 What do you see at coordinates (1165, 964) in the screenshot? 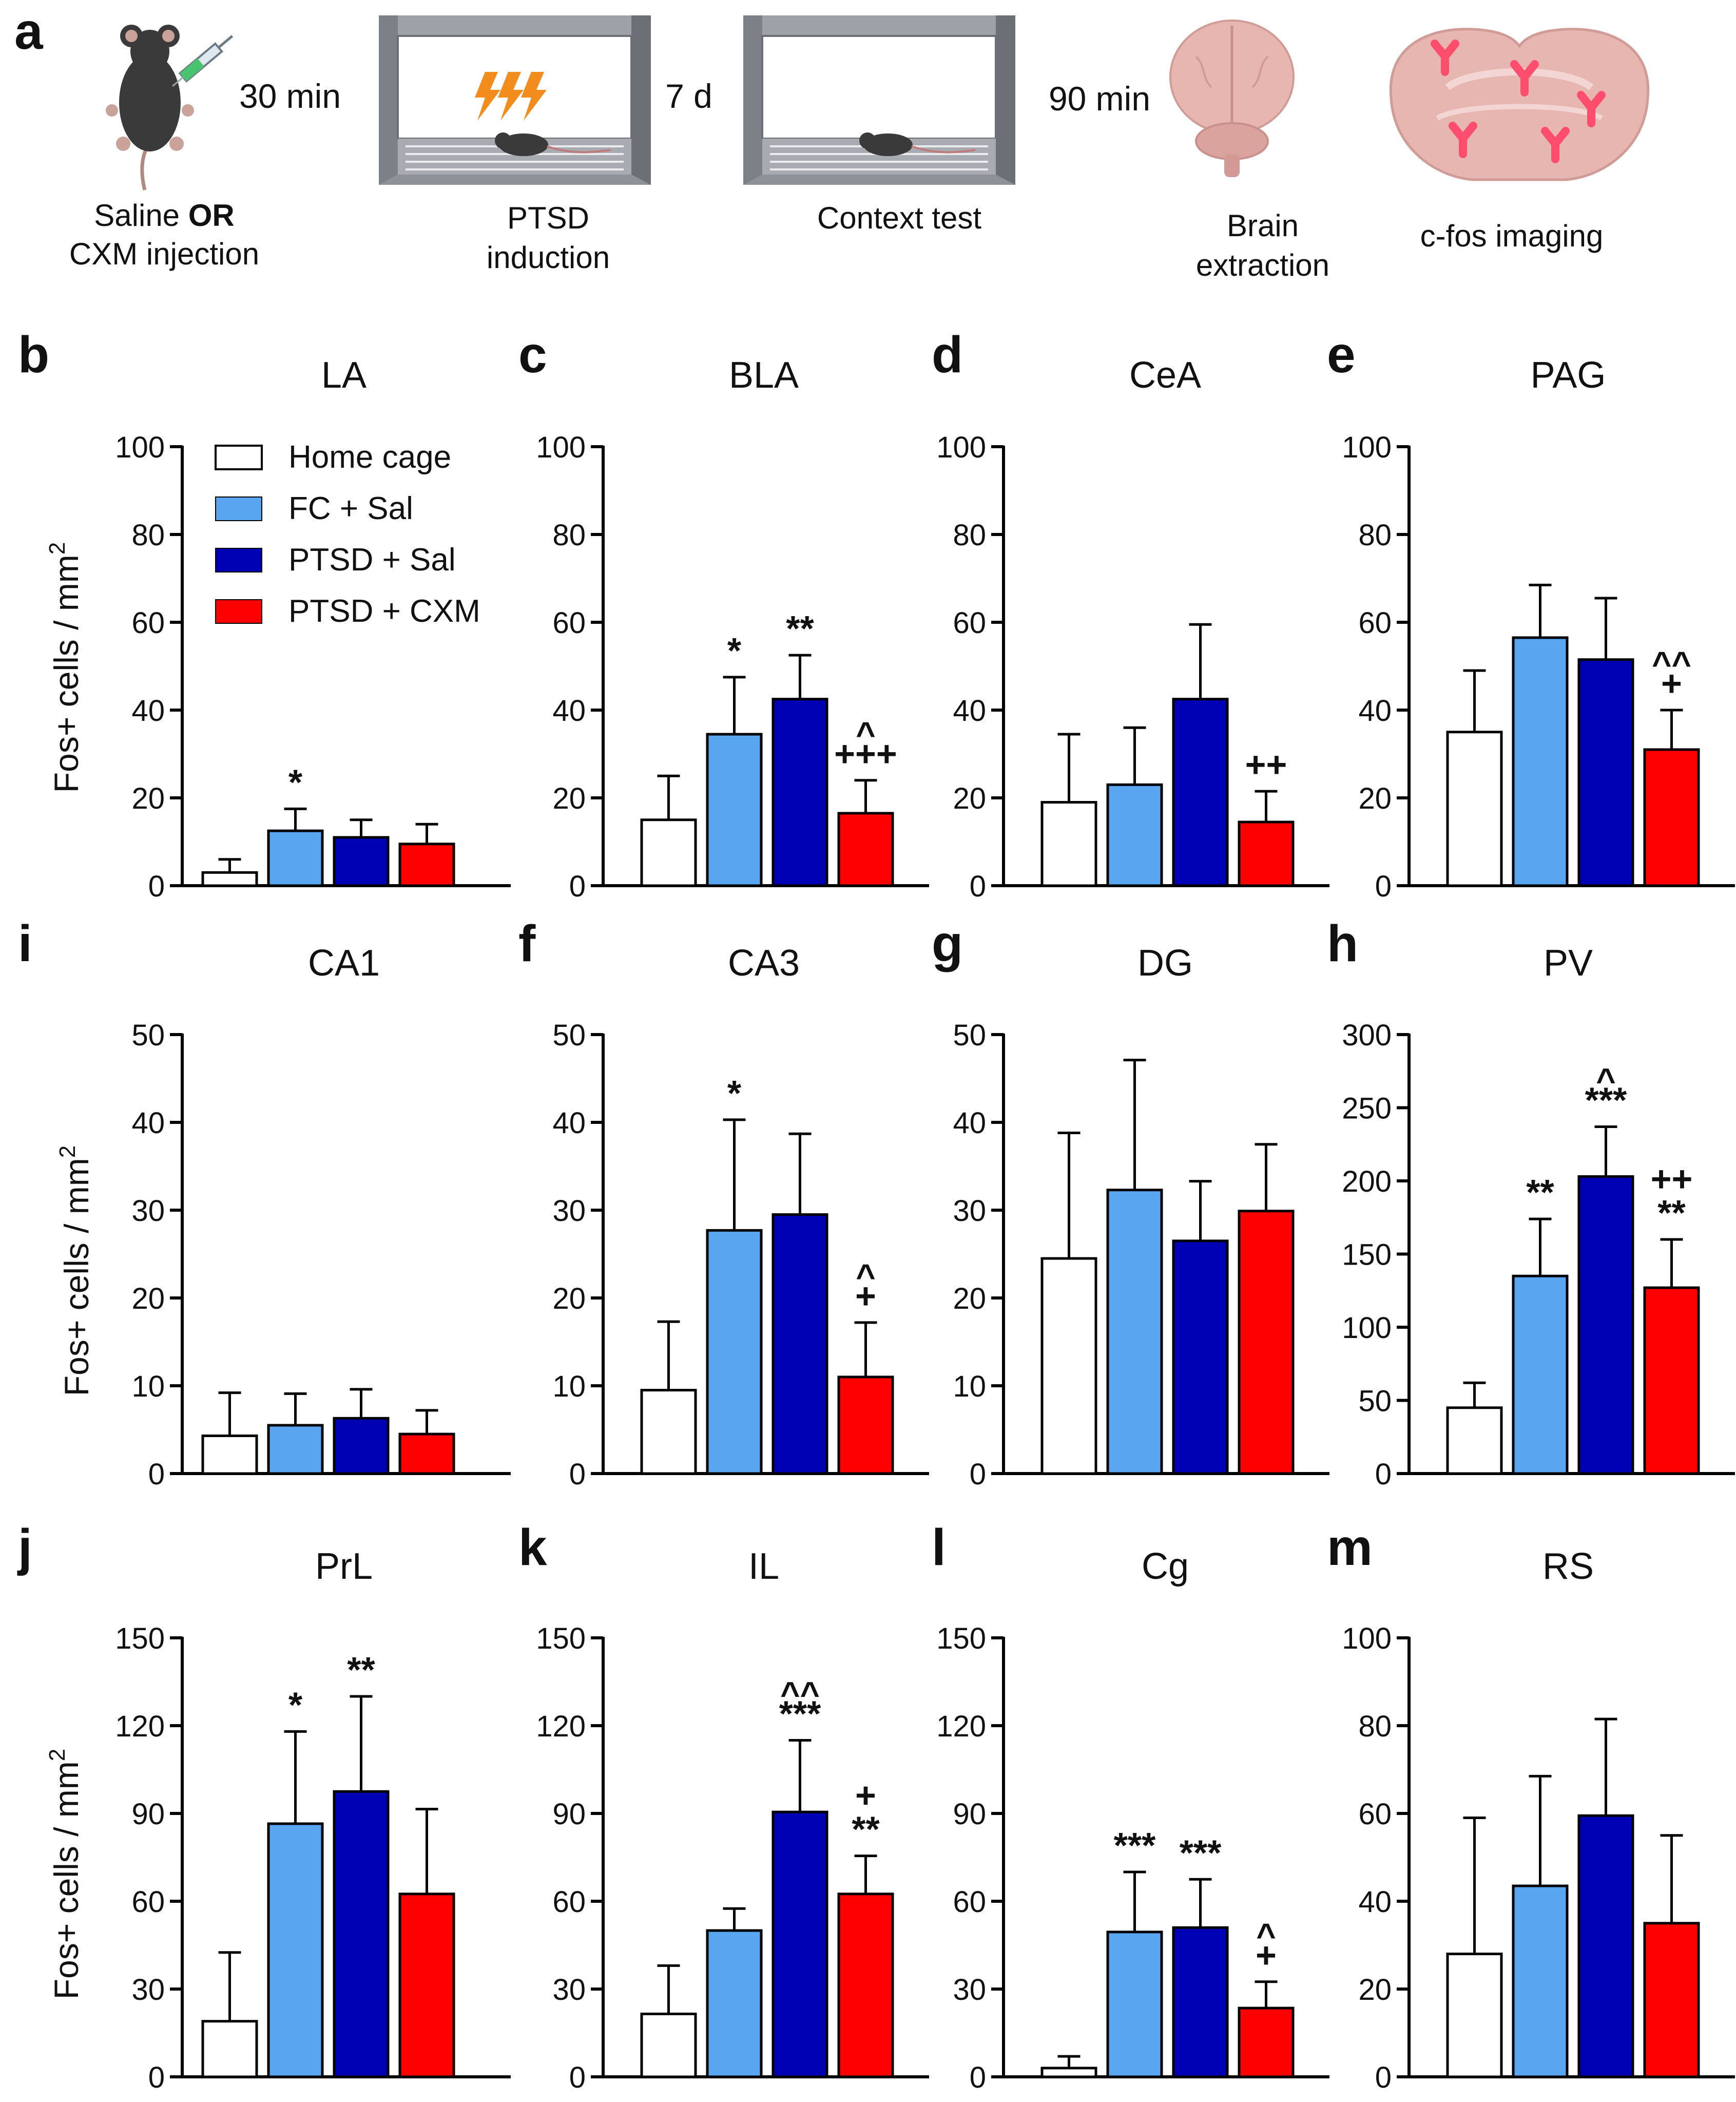
I see `chart-title-g: DG` at bounding box center [1165, 964].